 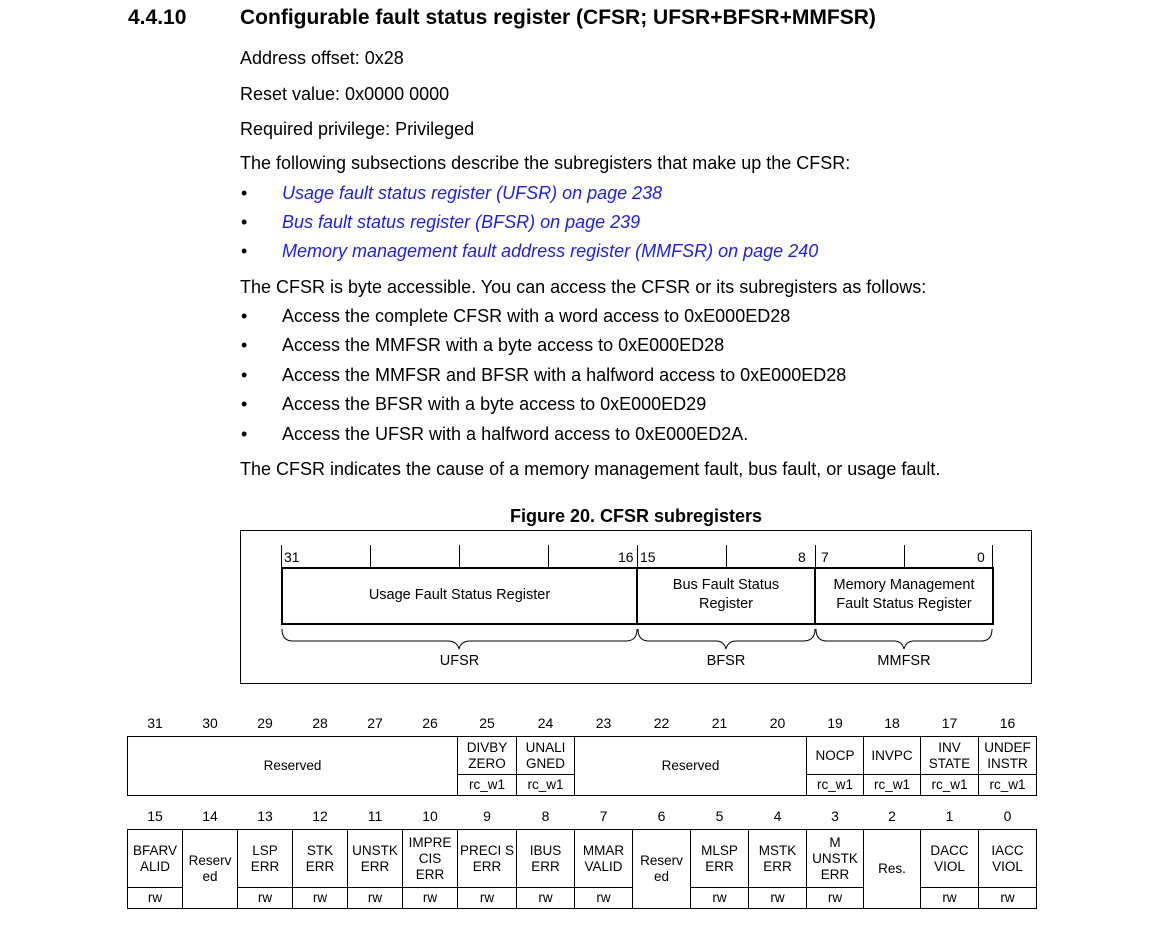 I want to click on bit-number: 22, so click(x=661, y=722).